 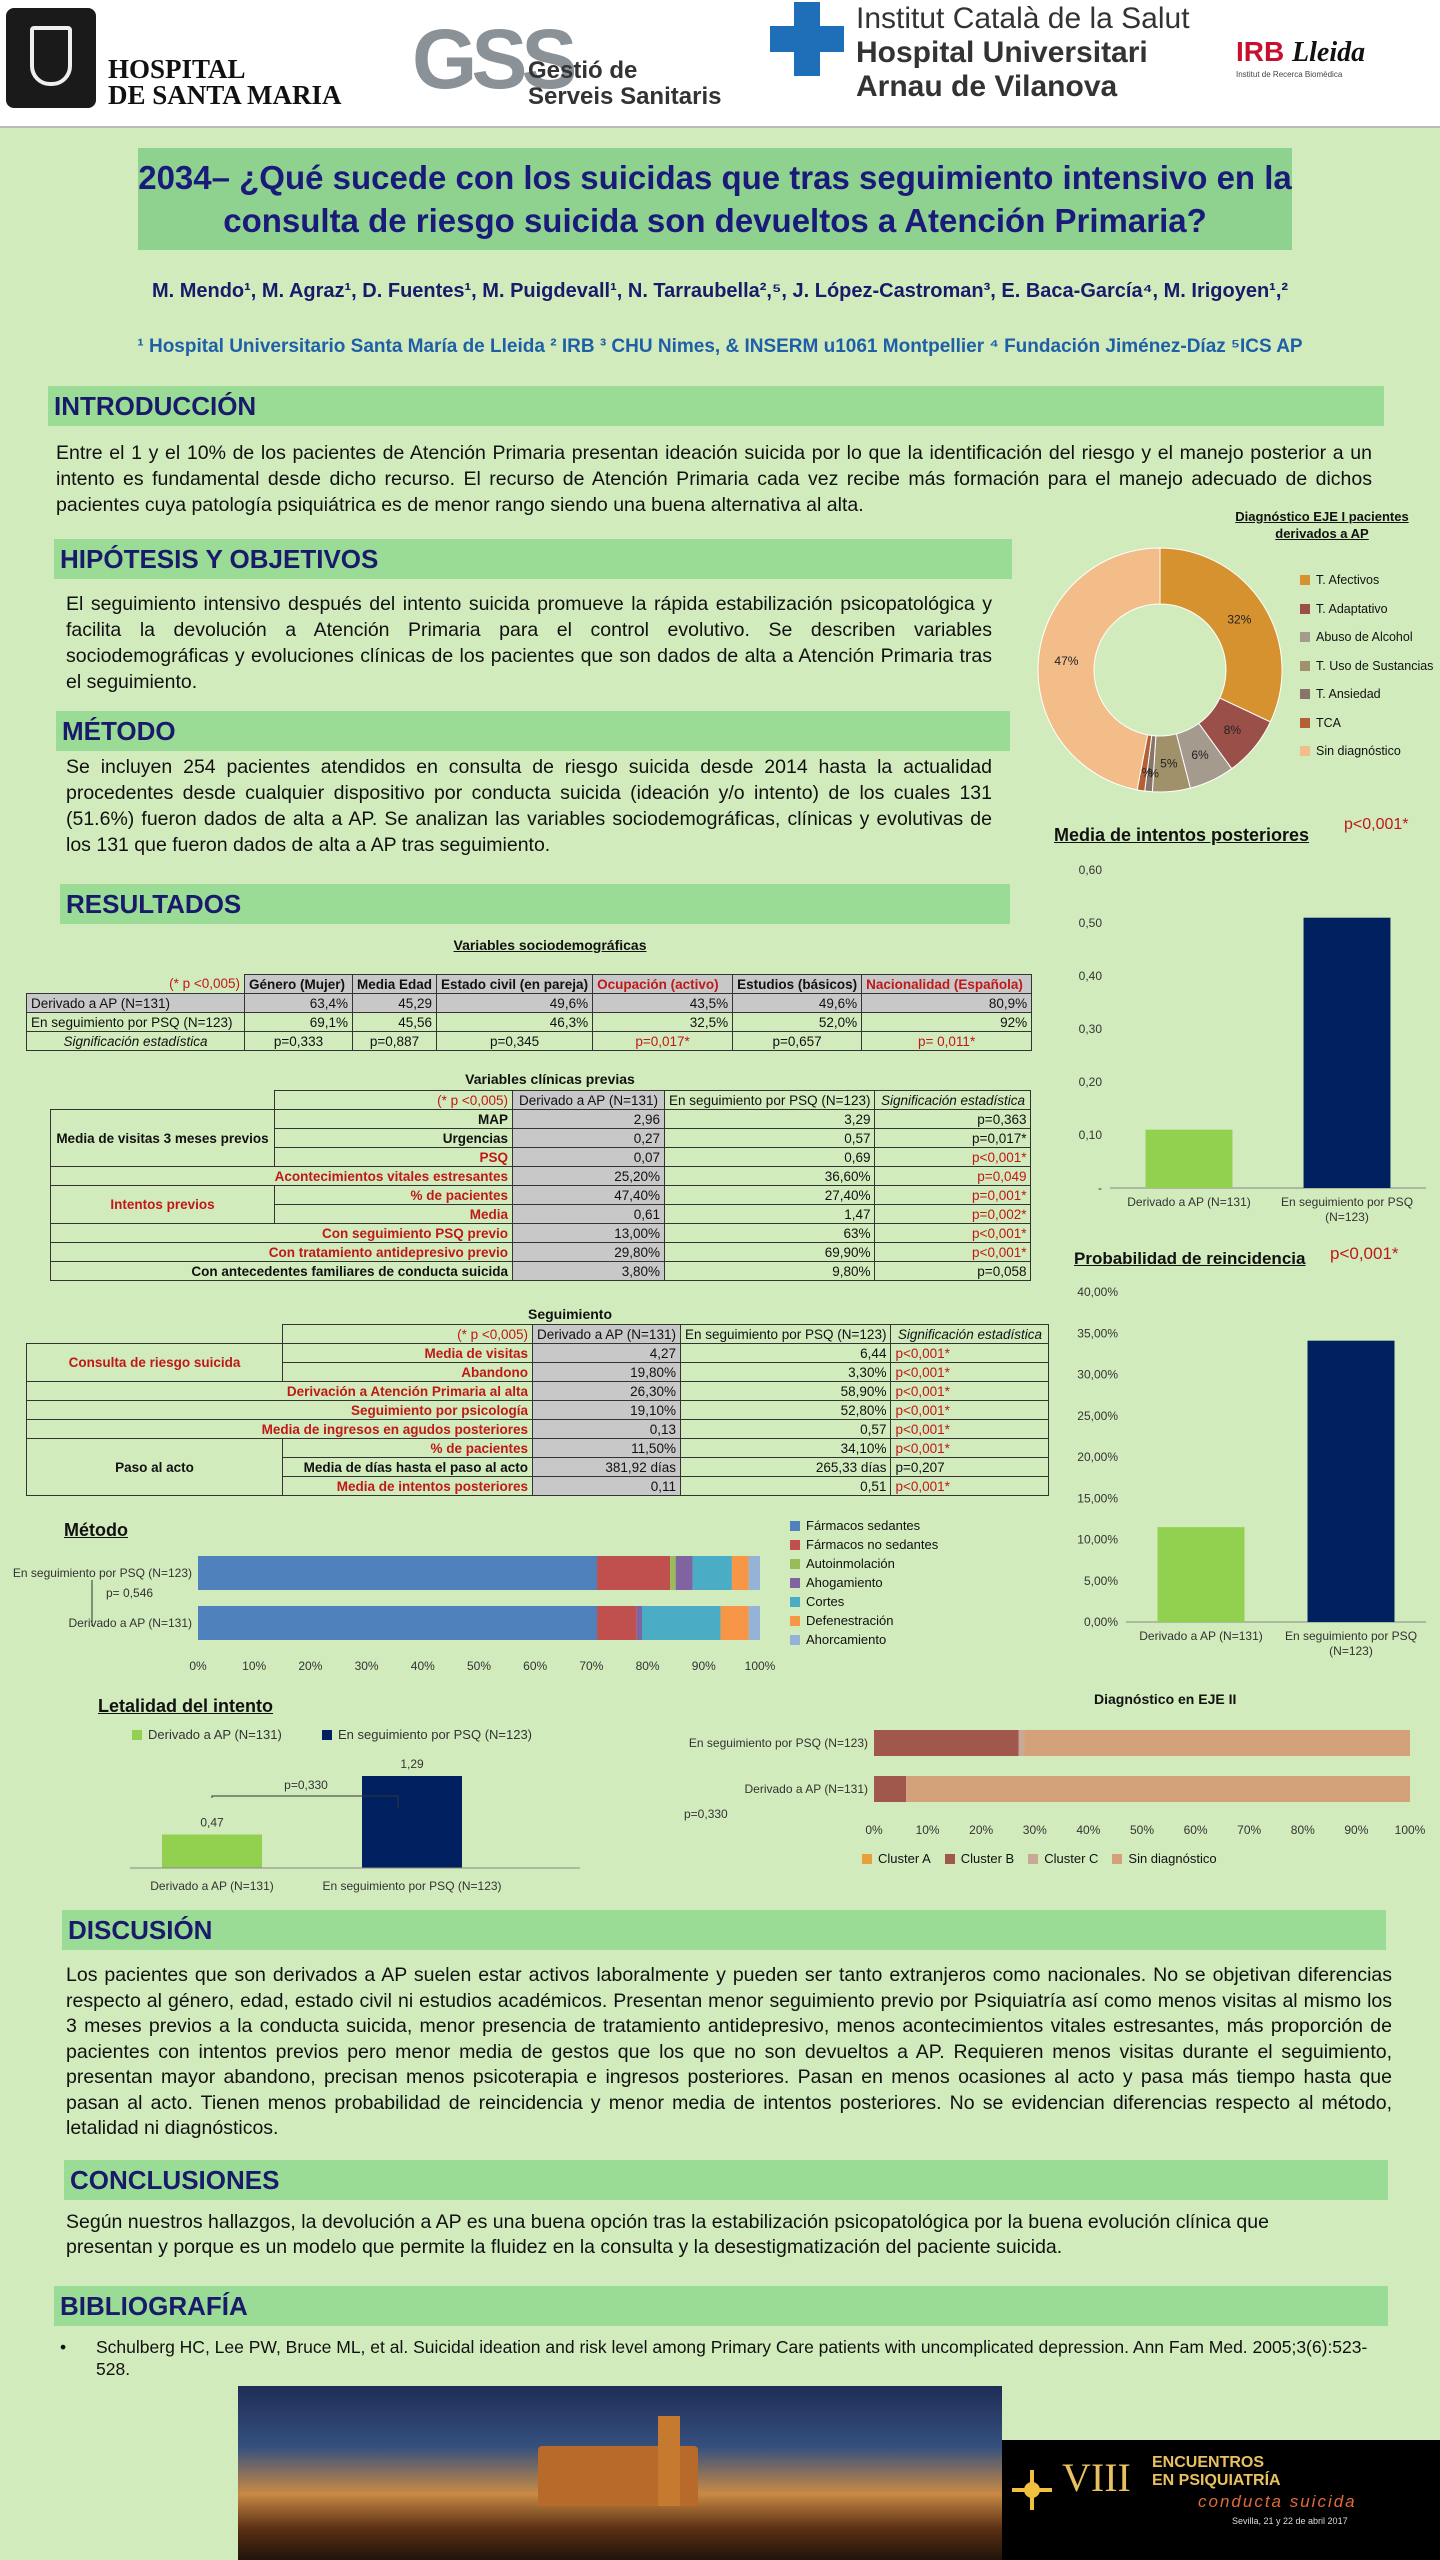 I want to click on x-tick-label: 40%, so click(x=423, y=1666).